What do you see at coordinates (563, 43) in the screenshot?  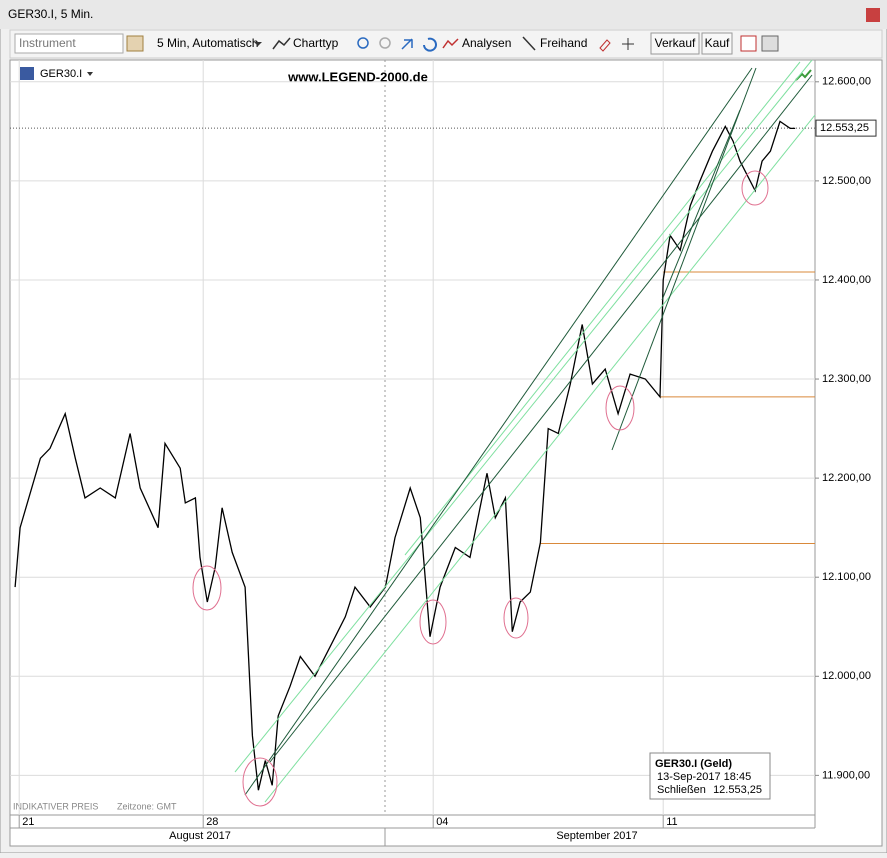 I see `freehand-dropdown: Freihand` at bounding box center [563, 43].